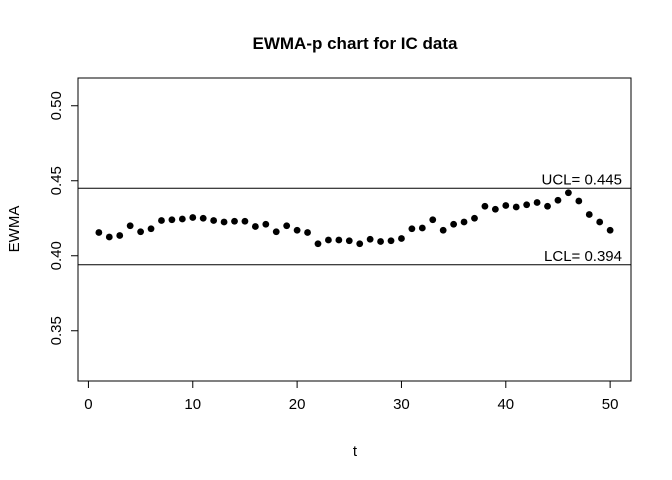  Describe the element at coordinates (297, 404) in the screenshot. I see `x-tick-label: 20` at that location.